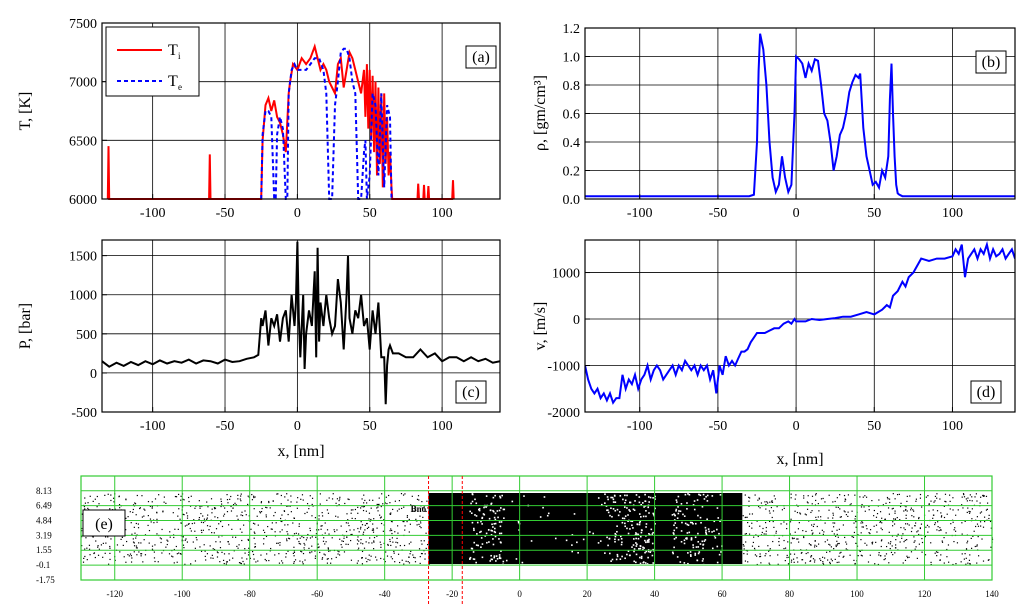 Image resolution: width=1028 pixels, height=608 pixels. Describe the element at coordinates (540, 113) in the screenshot. I see `y-axis-label: ρ, [gm/cm³]` at that location.